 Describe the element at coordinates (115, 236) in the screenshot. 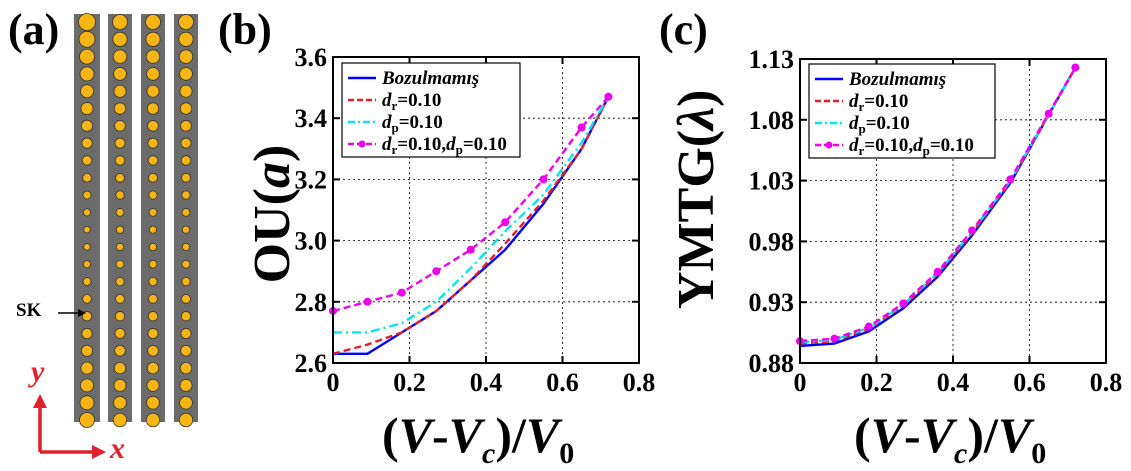

I see `lattice-schematic` at that location.